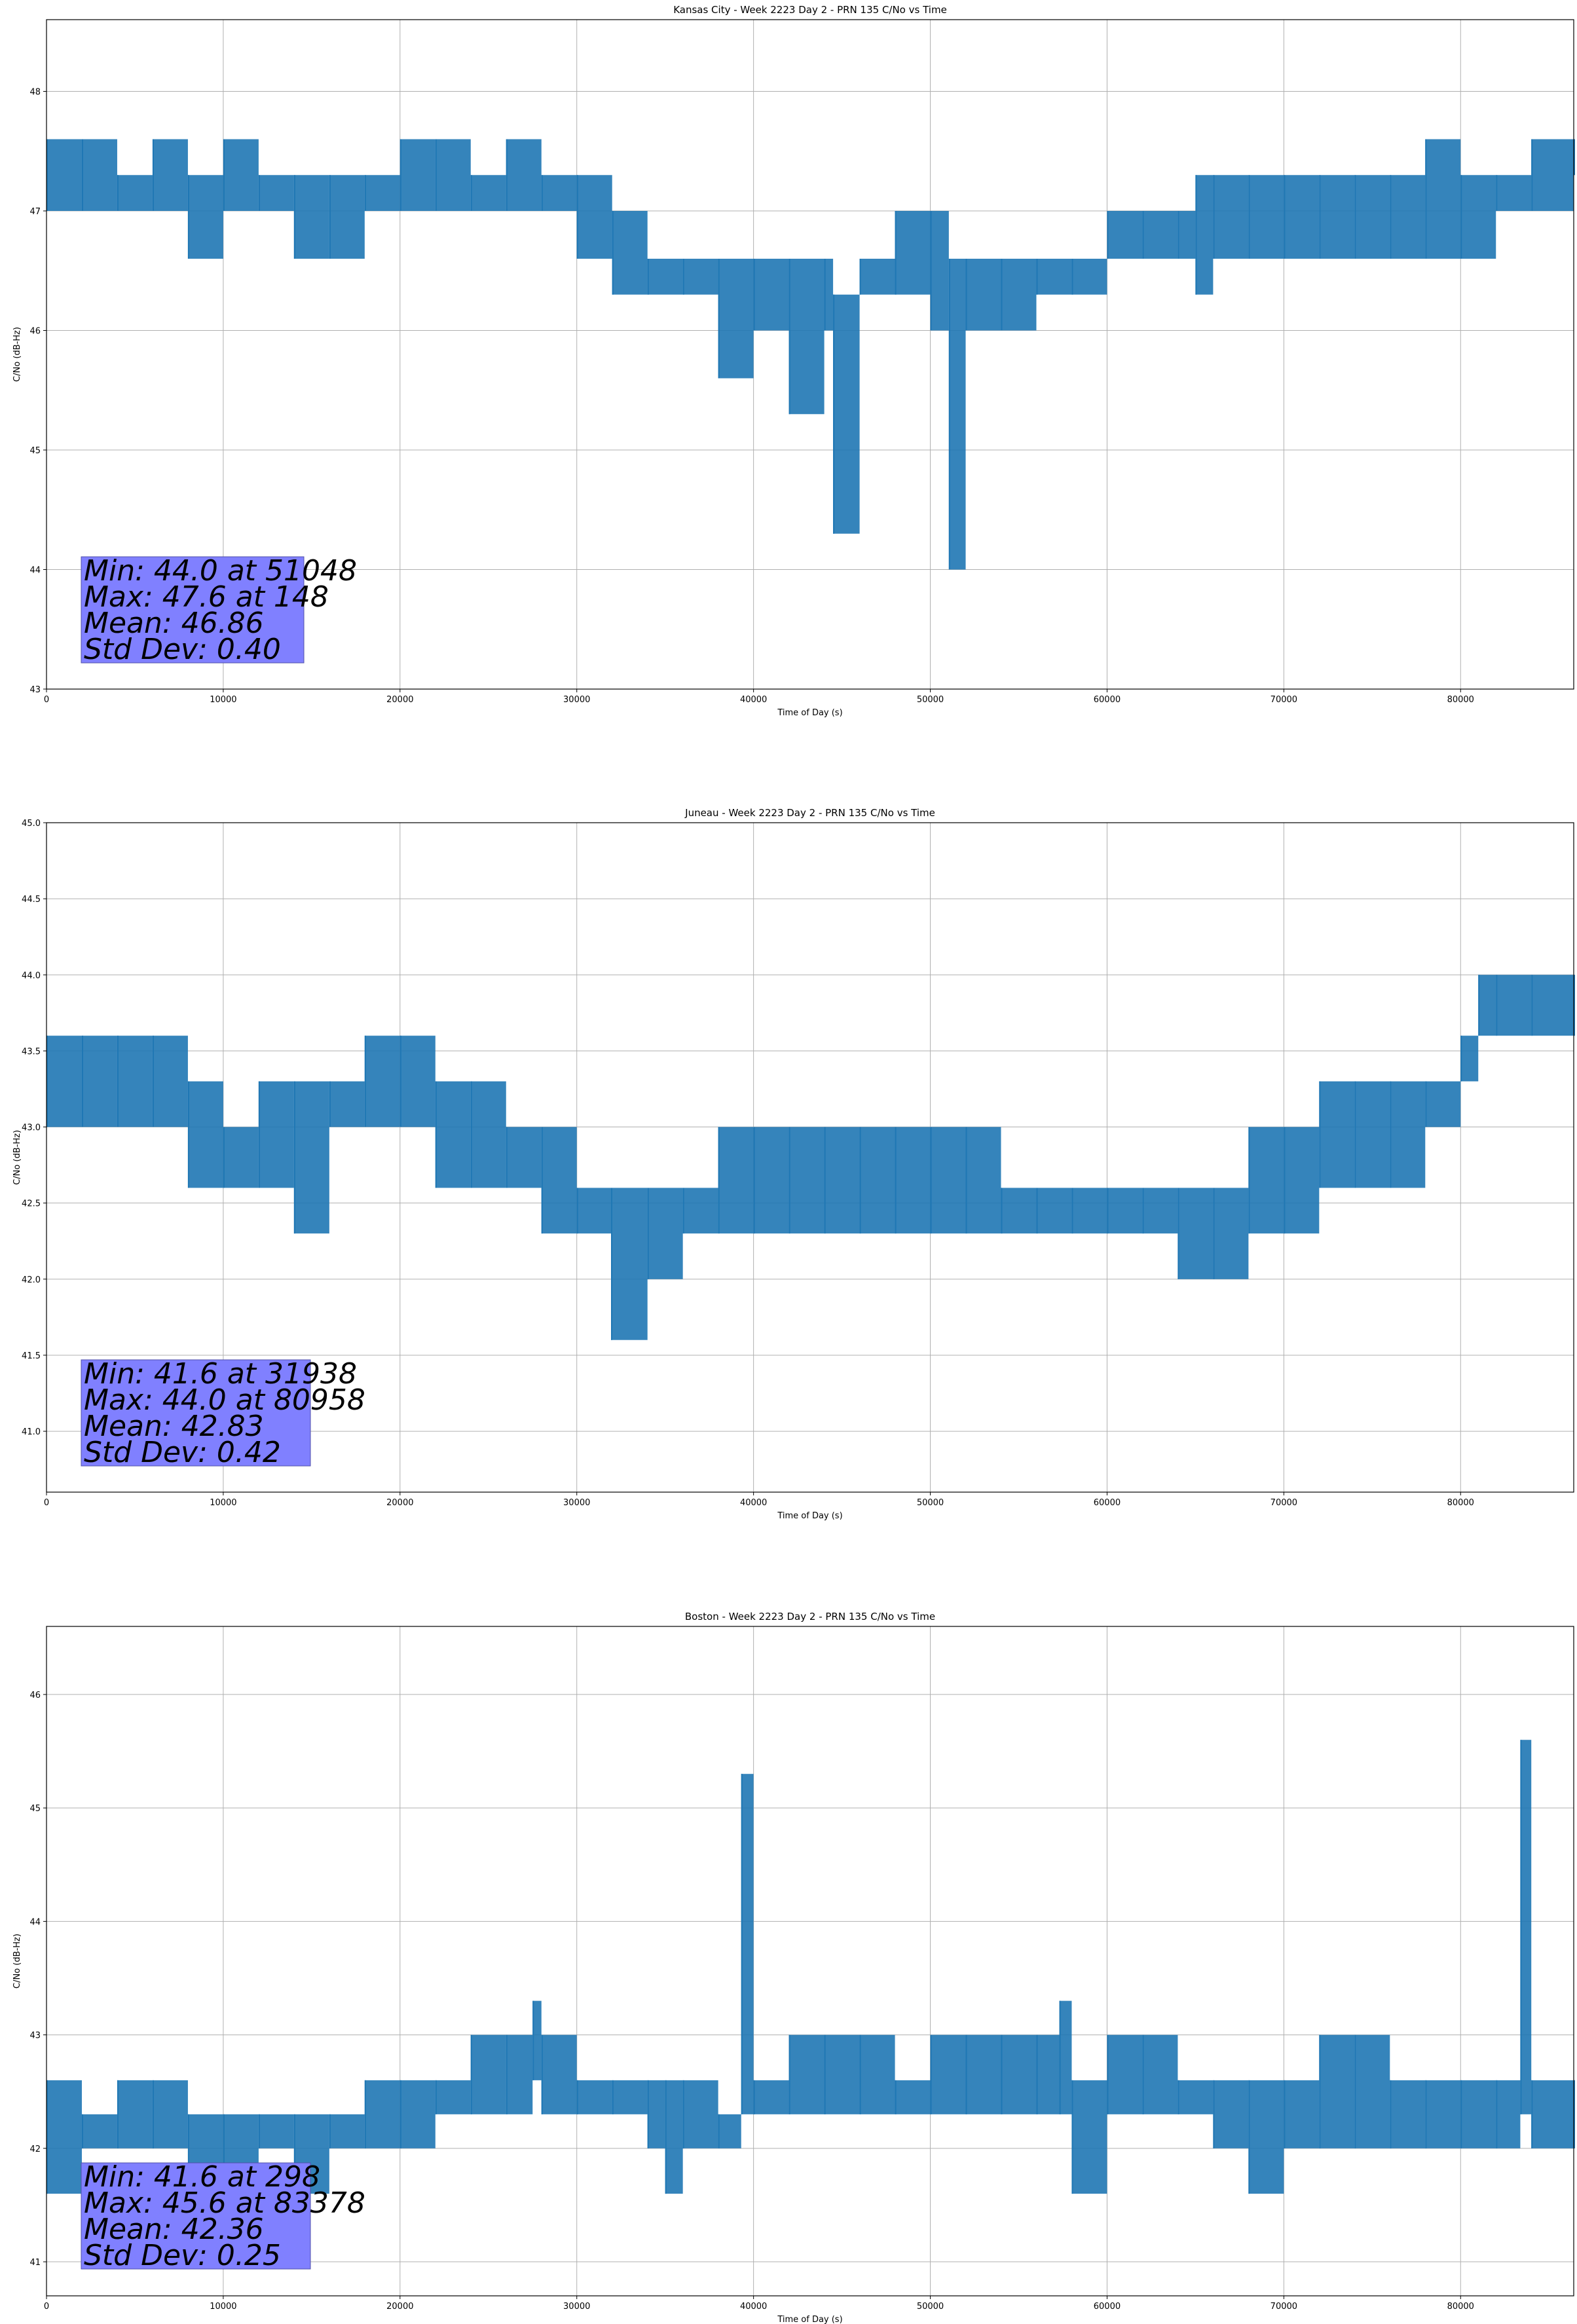  Describe the element at coordinates (31, 1356) in the screenshot. I see `y-tick-label: 41.5` at that location.